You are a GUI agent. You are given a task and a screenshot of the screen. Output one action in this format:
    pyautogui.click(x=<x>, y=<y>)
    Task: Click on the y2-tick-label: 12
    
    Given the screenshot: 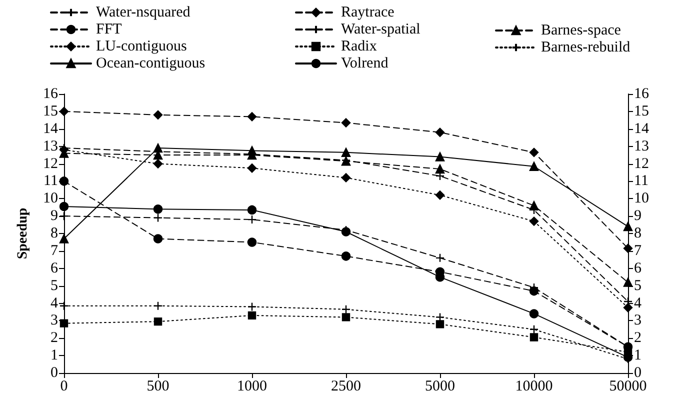 What is the action you would take?
    pyautogui.click(x=641, y=164)
    